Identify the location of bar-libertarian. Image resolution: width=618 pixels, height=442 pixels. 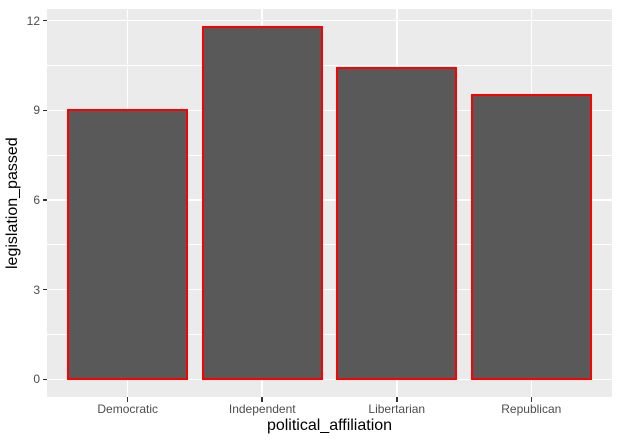
(397, 224).